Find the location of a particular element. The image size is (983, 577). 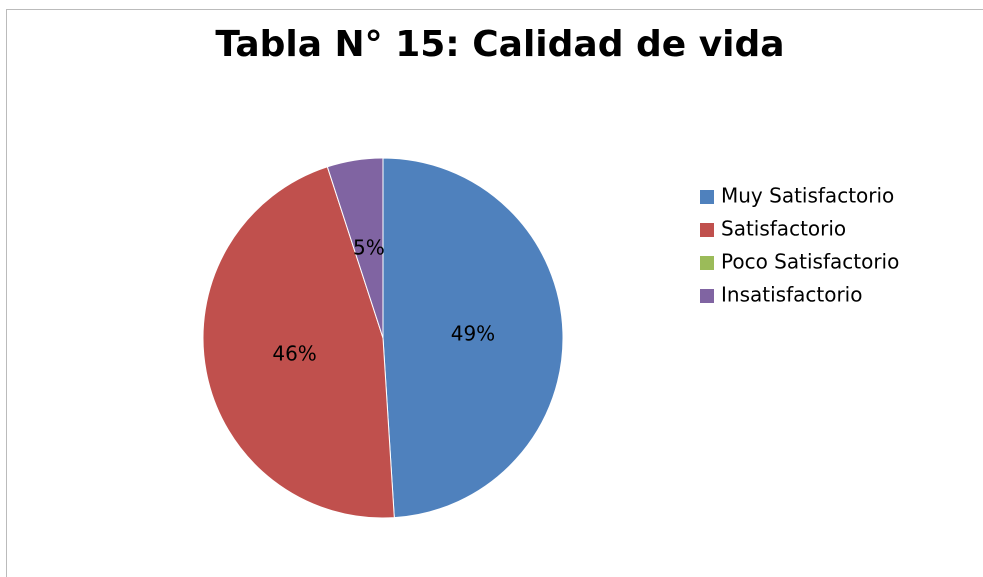

data-label: 49% is located at coordinates (473, 334).